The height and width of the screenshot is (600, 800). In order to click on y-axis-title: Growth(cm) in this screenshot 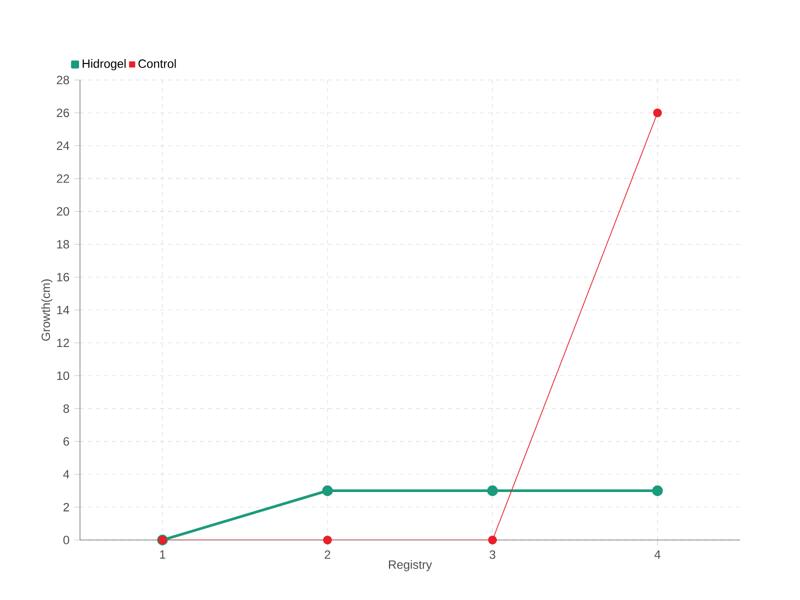, I will do `click(46, 310)`.